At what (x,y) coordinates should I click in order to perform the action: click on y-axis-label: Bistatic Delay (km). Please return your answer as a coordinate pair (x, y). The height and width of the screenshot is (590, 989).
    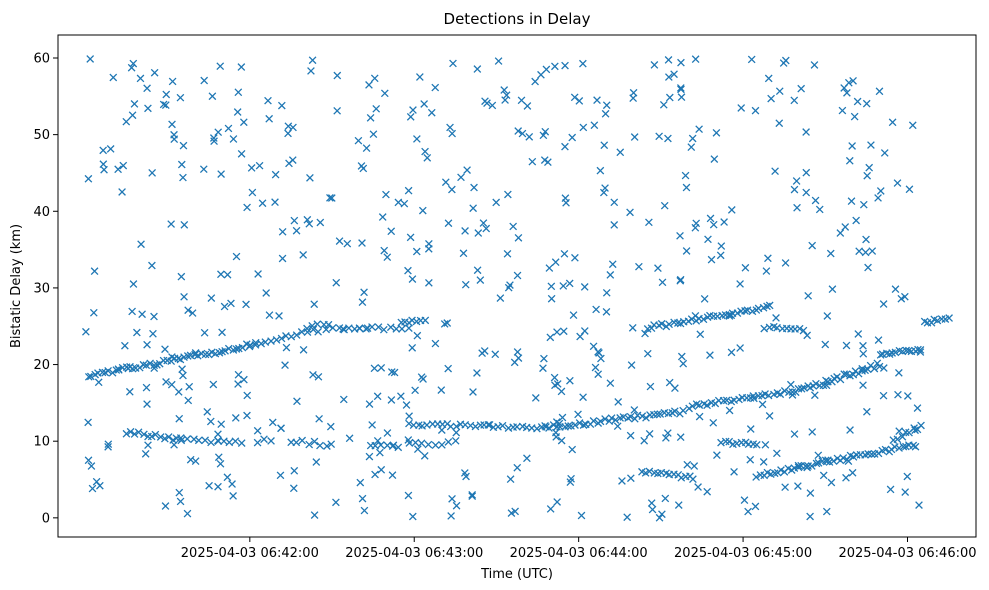
    Looking at the image, I should click on (16, 286).